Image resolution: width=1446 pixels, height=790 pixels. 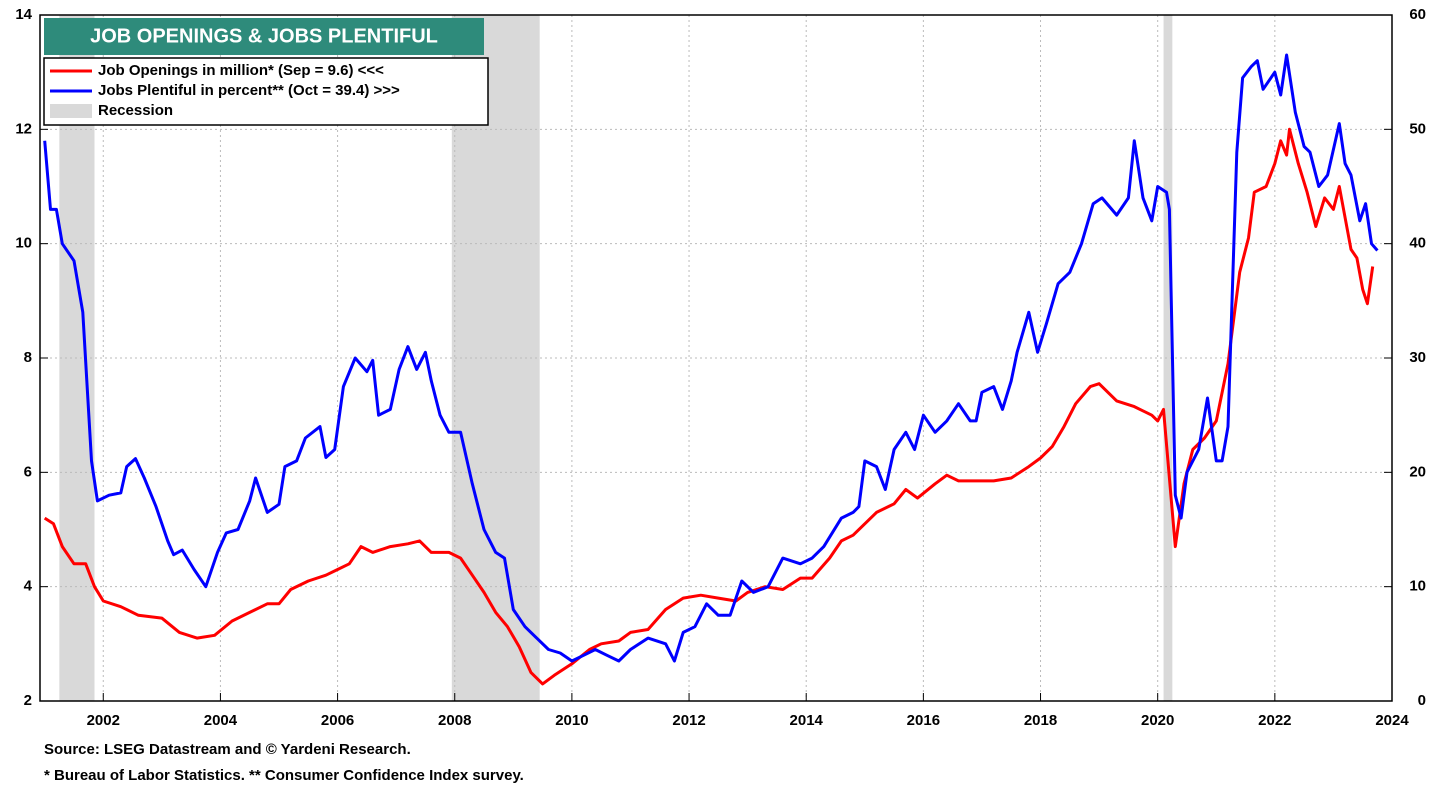 I want to click on y-tick-label: 4, so click(x=28, y=586).